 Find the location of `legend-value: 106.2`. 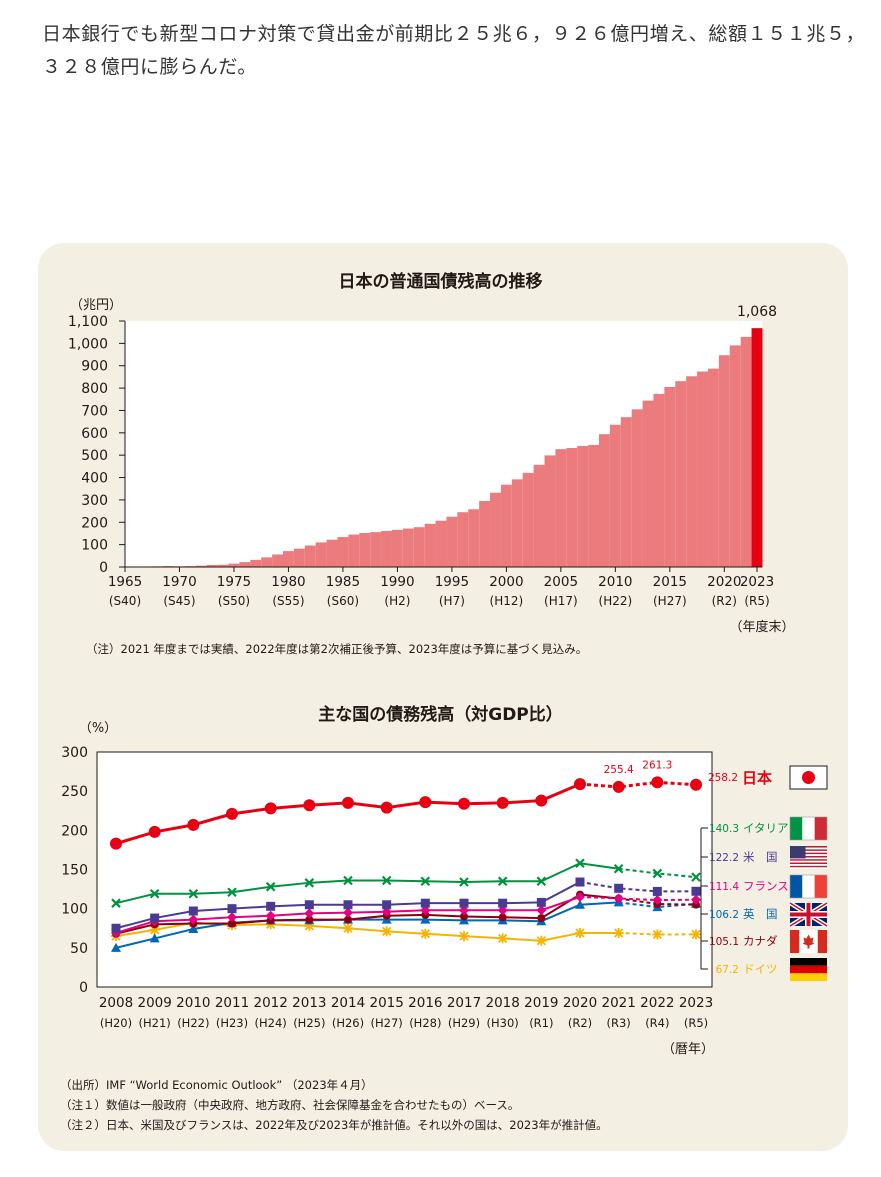

legend-value: 106.2 is located at coordinates (724, 915).